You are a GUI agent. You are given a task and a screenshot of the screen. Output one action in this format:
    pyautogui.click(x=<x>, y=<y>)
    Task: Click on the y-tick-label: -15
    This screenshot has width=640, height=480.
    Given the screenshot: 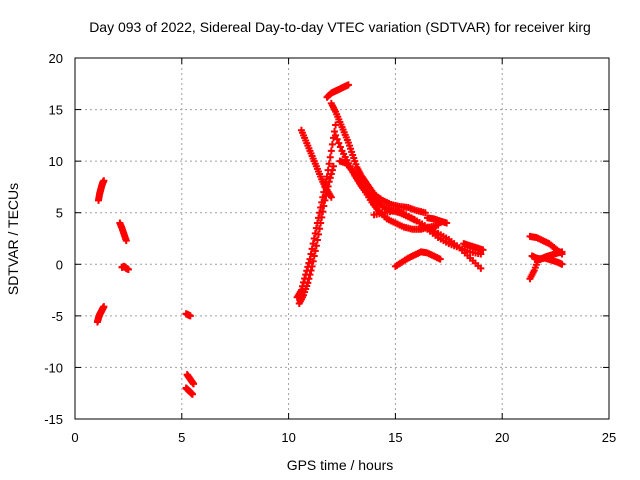 What is the action you would take?
    pyautogui.click(x=53, y=419)
    